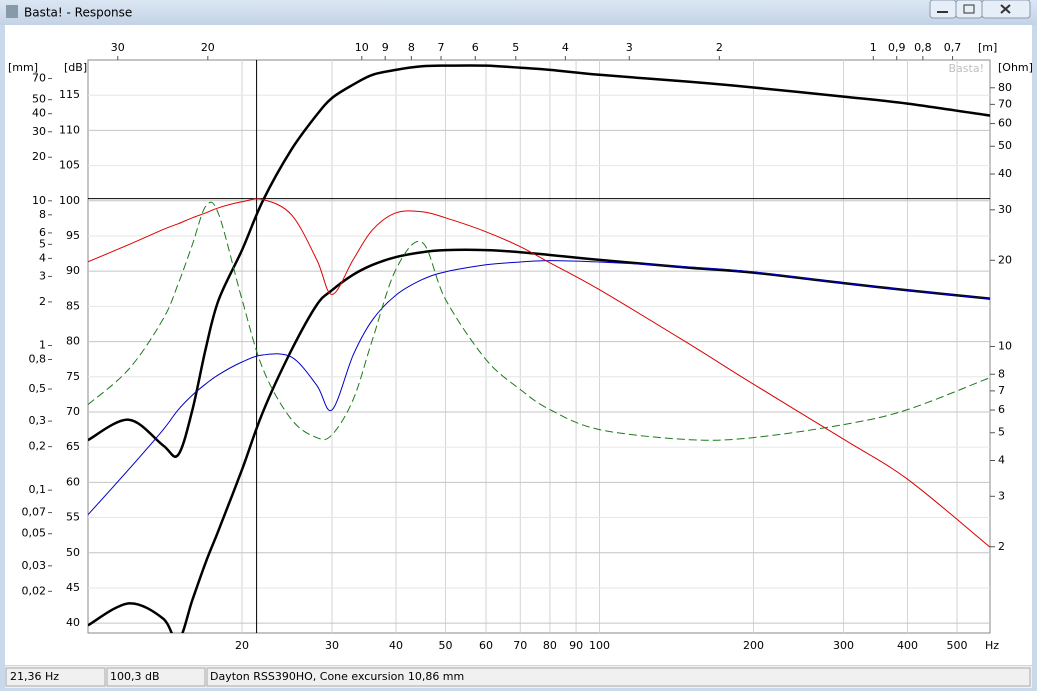  What do you see at coordinates (73, 587) in the screenshot?
I see `y-tick-label: 45` at bounding box center [73, 587].